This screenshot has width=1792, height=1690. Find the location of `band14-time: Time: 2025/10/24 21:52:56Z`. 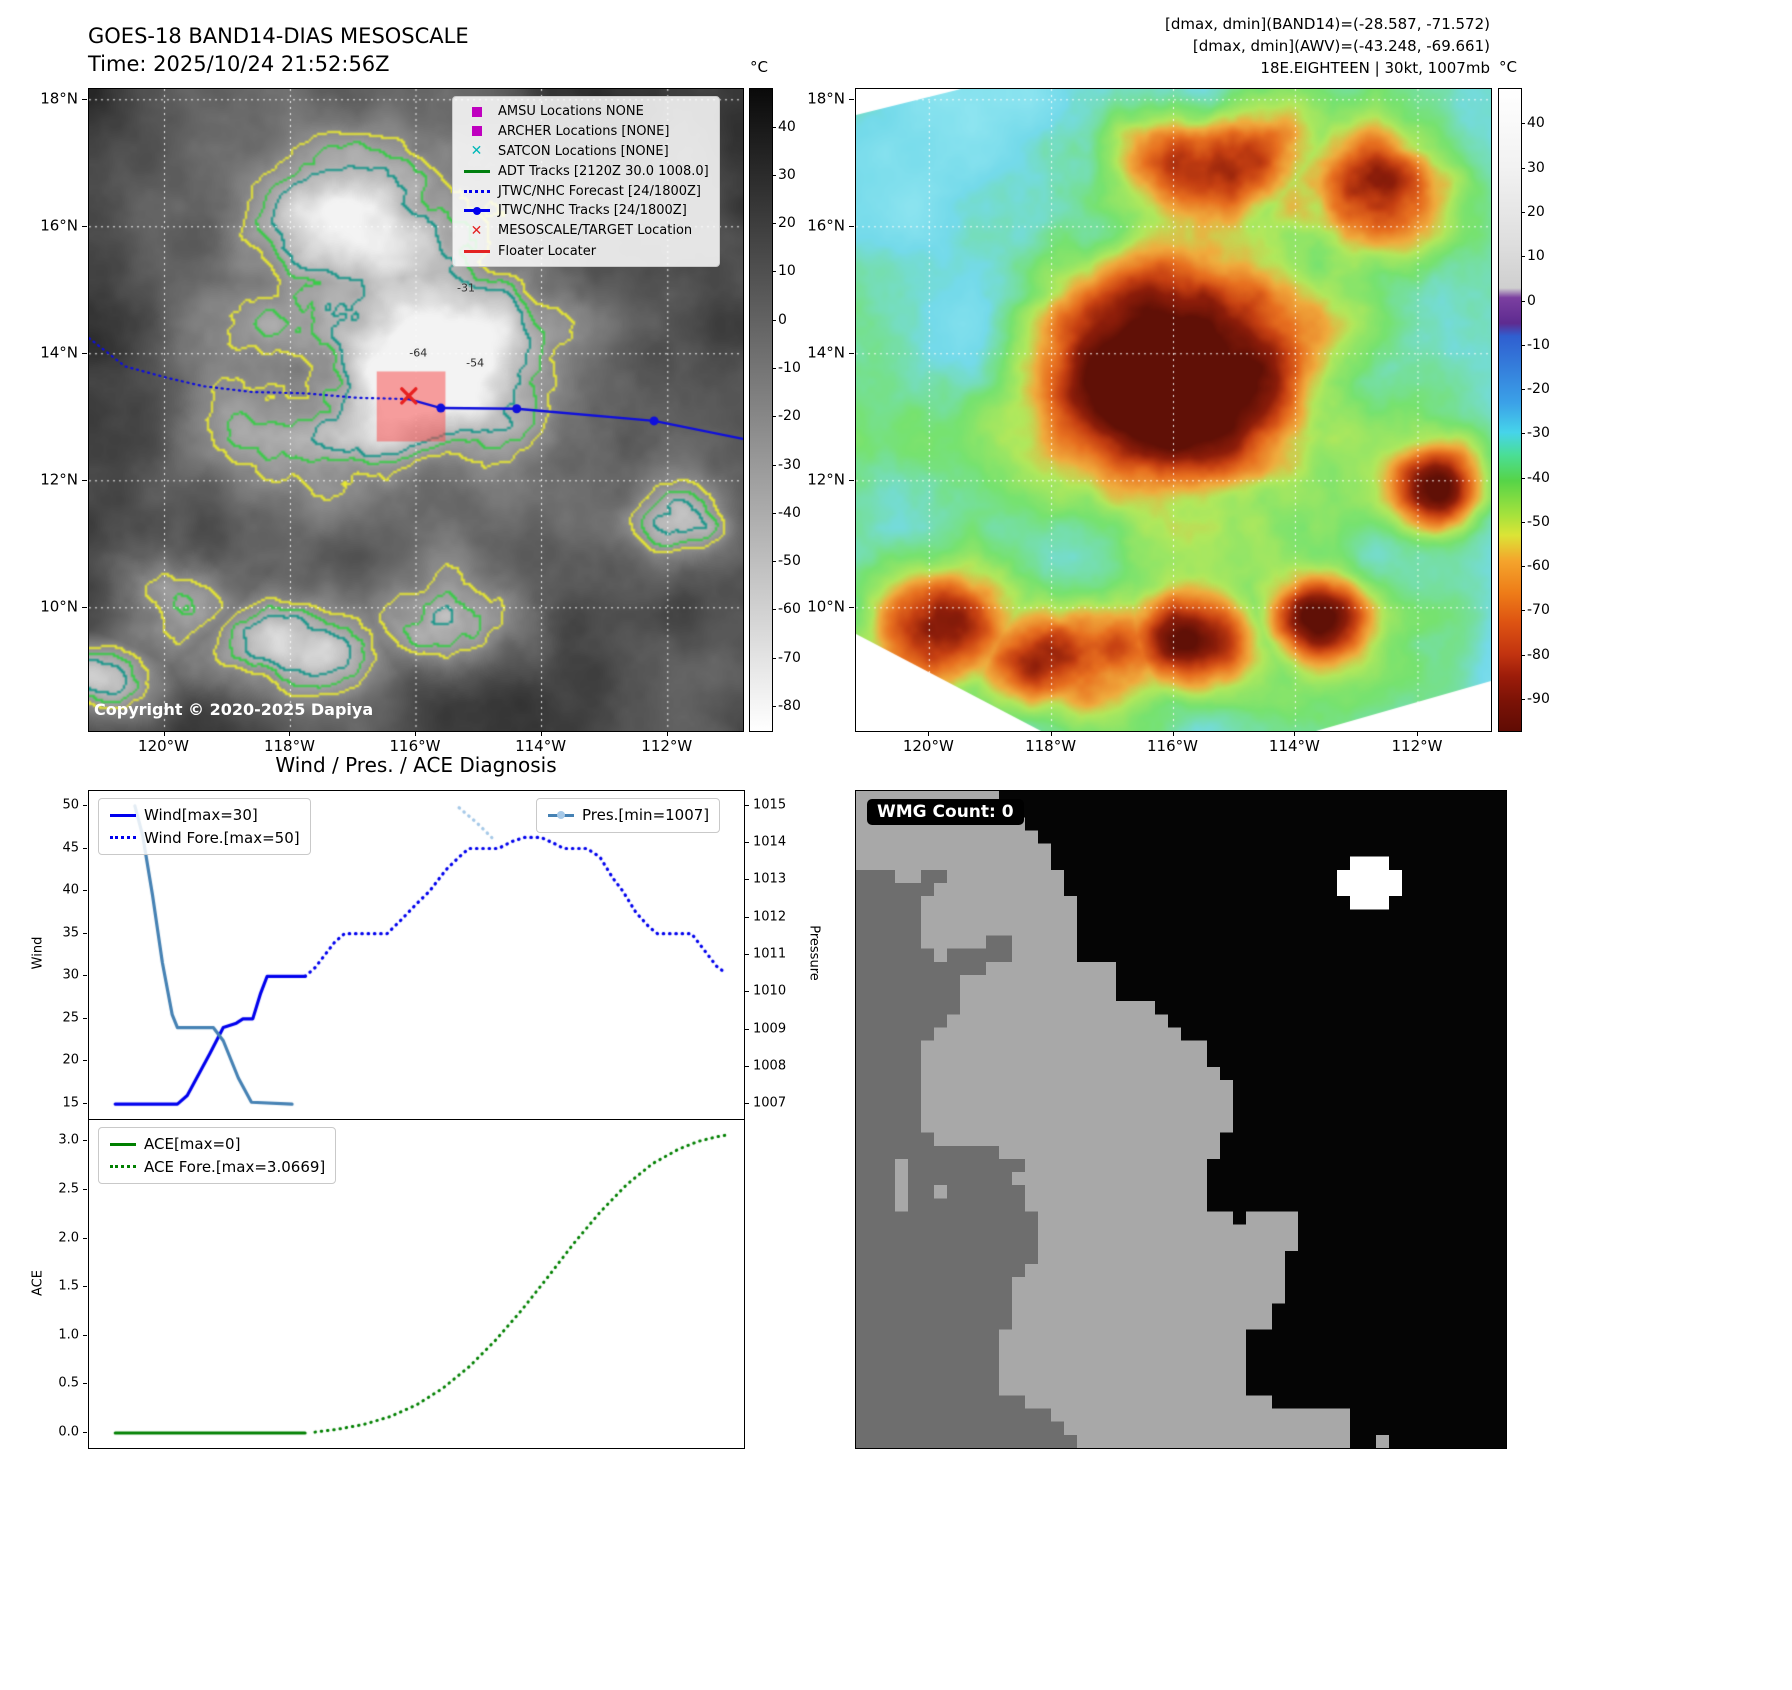

band14-time: Time: 2025/10/24 21:52:56Z is located at coordinates (239, 64).